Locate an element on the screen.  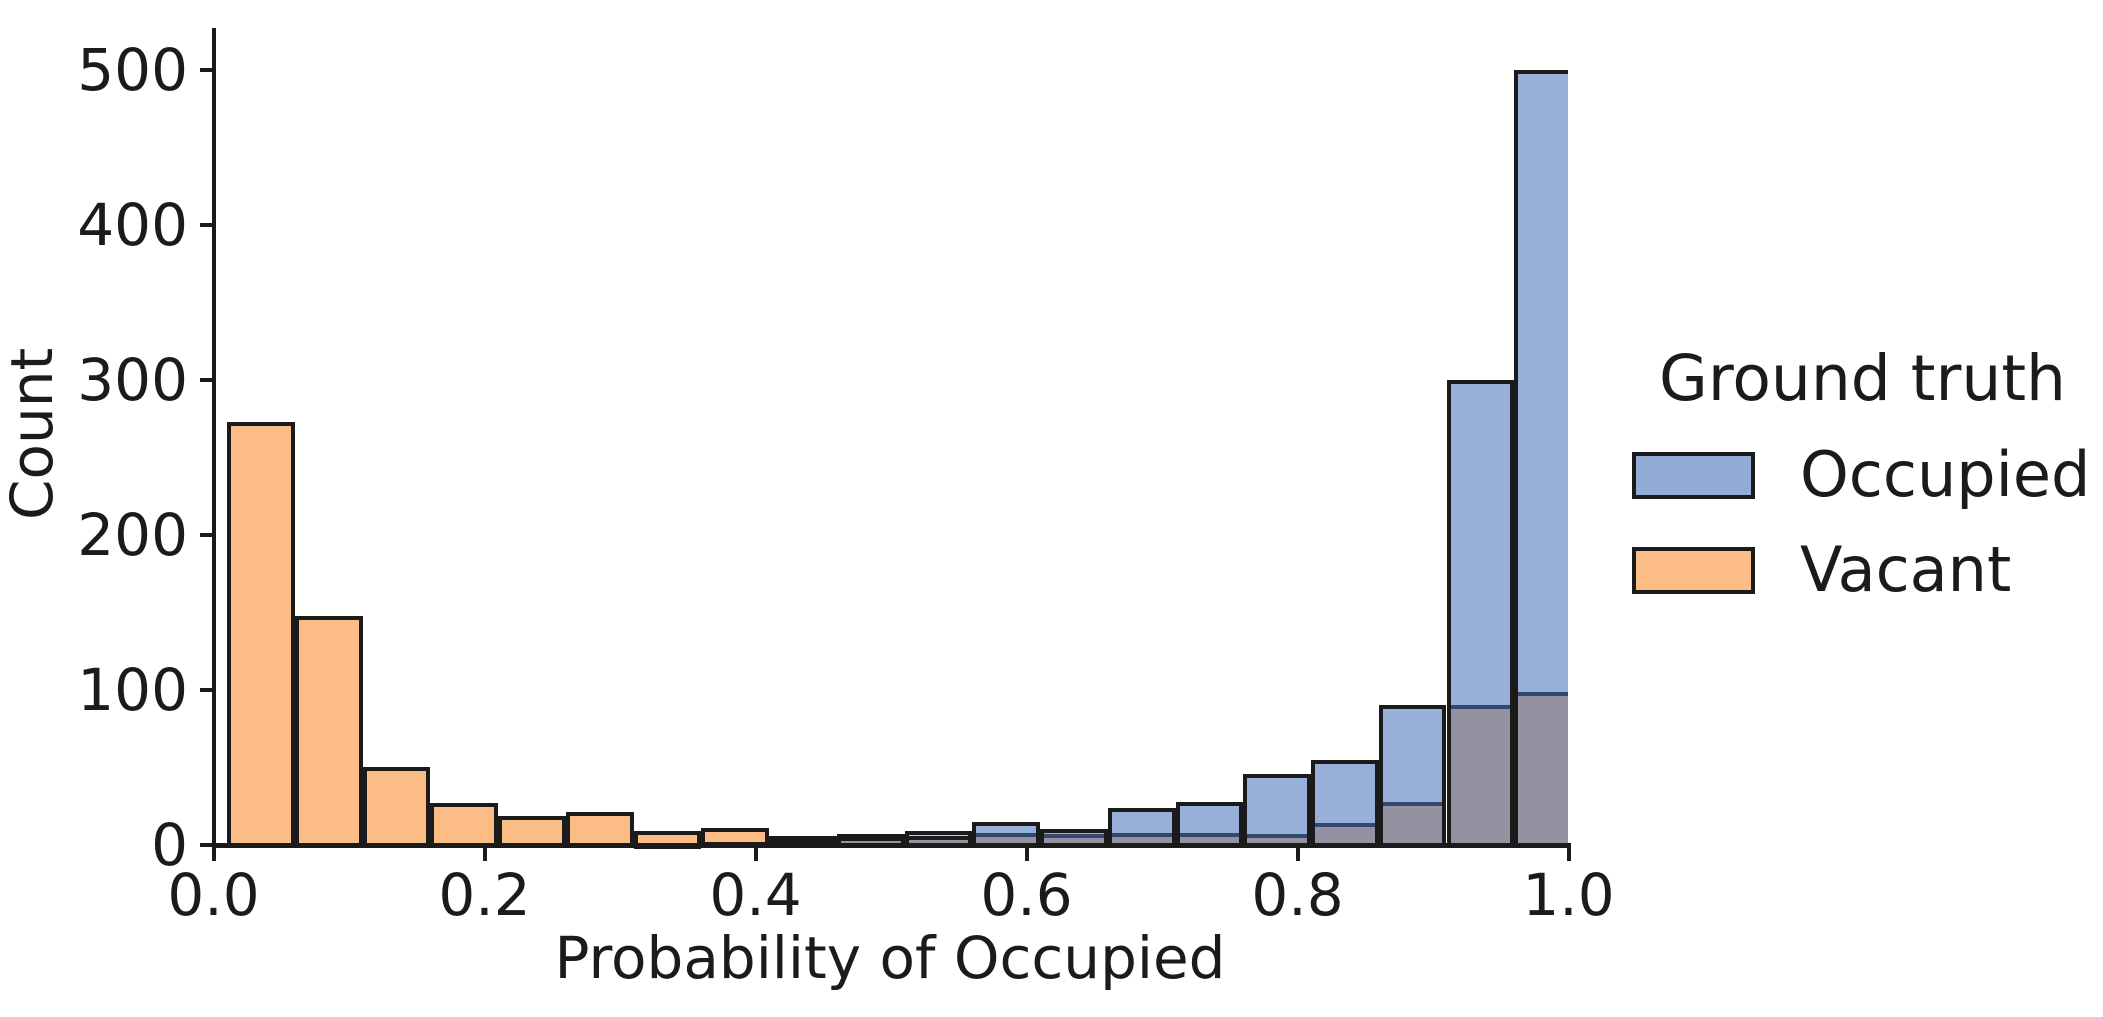
x-tick-label: 0.6 is located at coordinates (1026, 895).